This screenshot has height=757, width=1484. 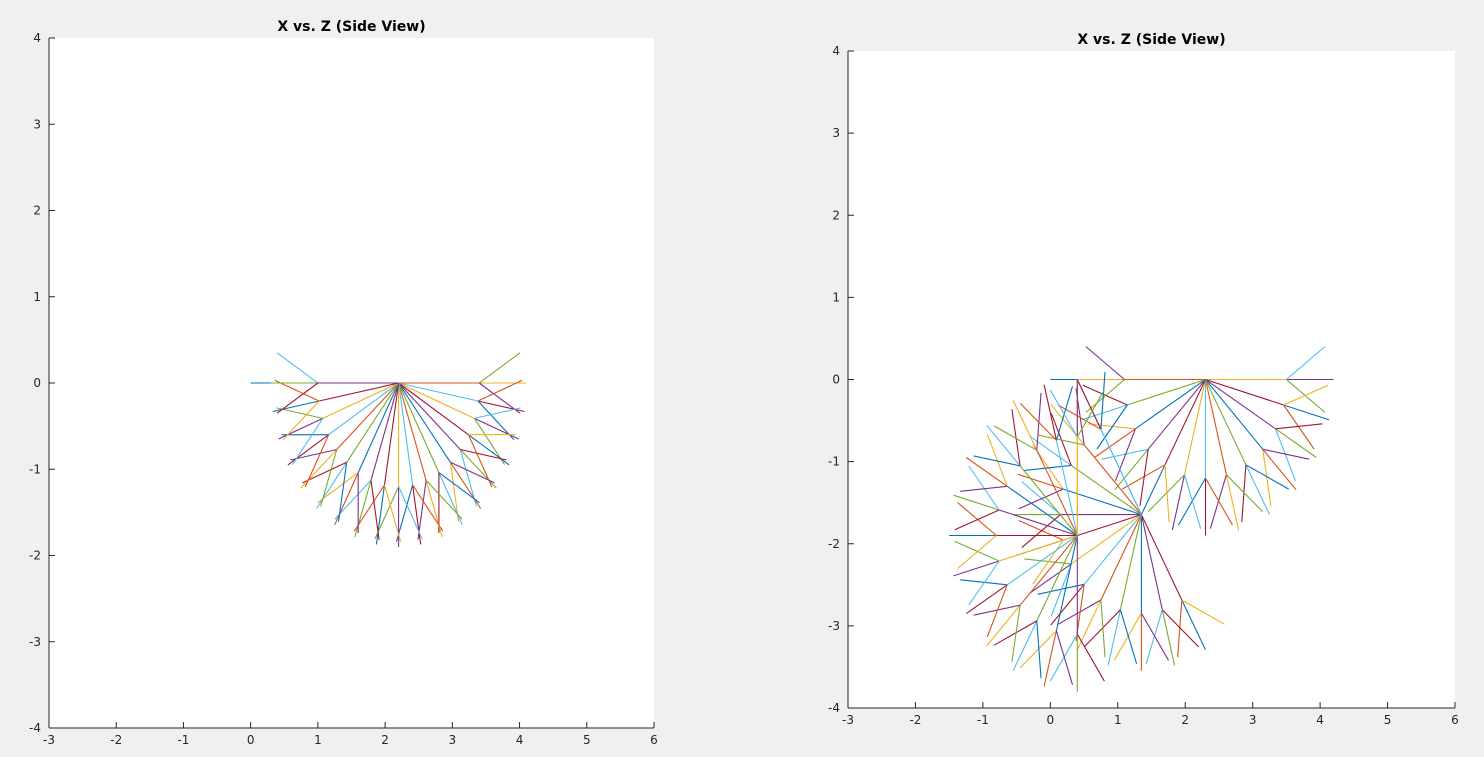 I want to click on left-y-tick-label: -4, so click(x=35, y=728).